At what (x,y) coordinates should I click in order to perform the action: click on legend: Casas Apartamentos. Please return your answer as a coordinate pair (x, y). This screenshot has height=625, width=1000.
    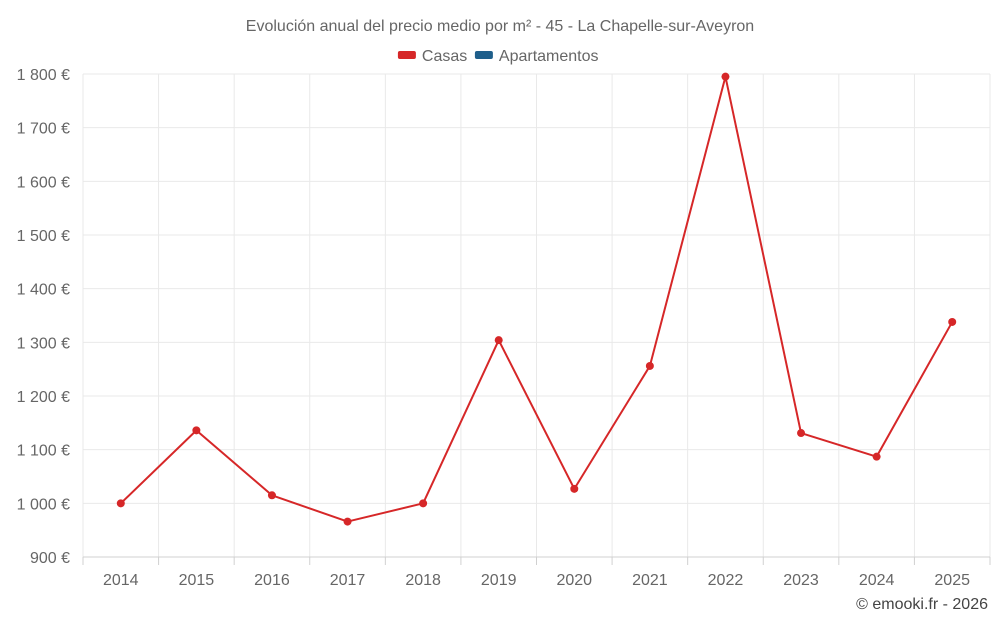
    Looking at the image, I should click on (498, 56).